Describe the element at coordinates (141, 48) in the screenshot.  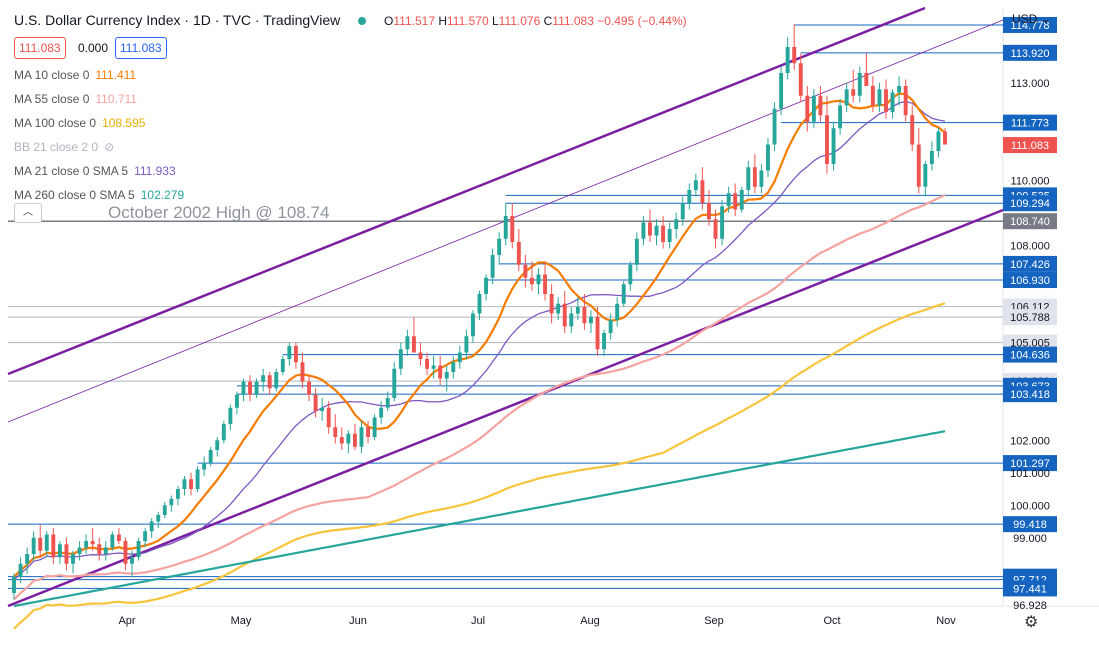
I see `buy-price-button: 111.083` at that location.